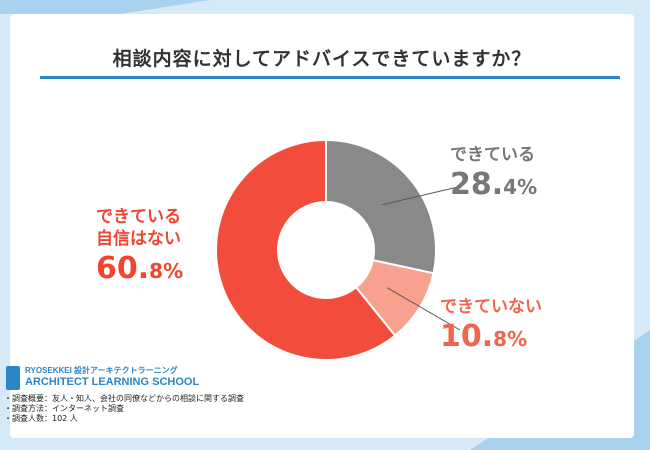  Describe the element at coordinates (492, 155) in the screenshot. I see `label-dekiteiru-text: できている` at that location.